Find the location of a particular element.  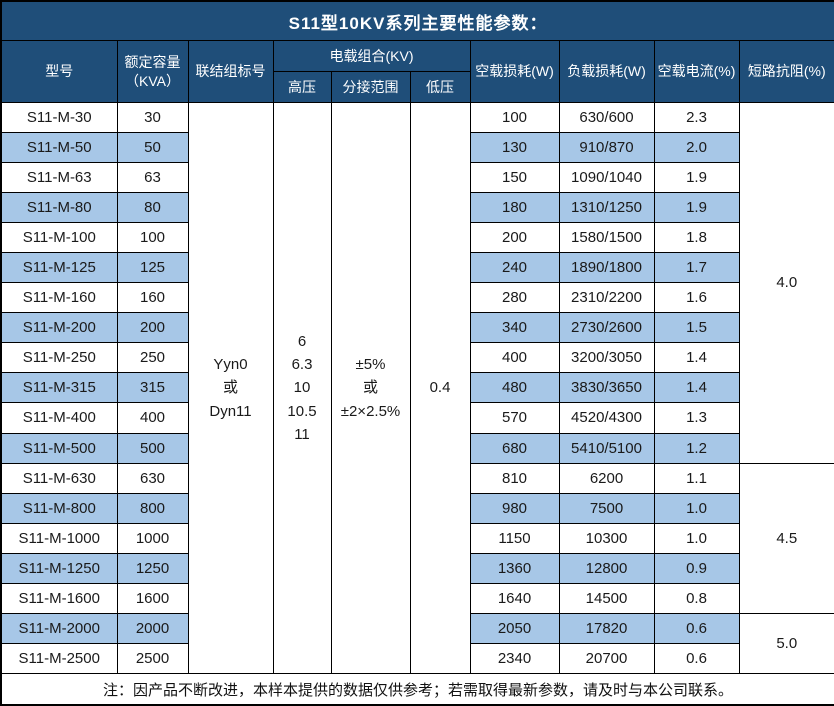

table-row: S11-M-160 160 280 2310/2200 1.6 is located at coordinates (417, 298).